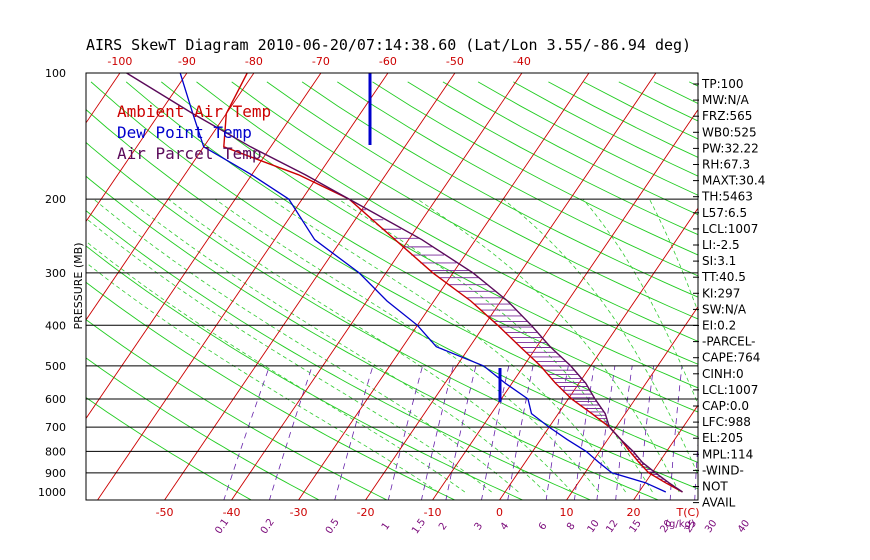 The width and height of the screenshot is (870, 560). What do you see at coordinates (636, 526) in the screenshot?
I see `mixing-ratio-tick-label: 15` at bounding box center [636, 526].